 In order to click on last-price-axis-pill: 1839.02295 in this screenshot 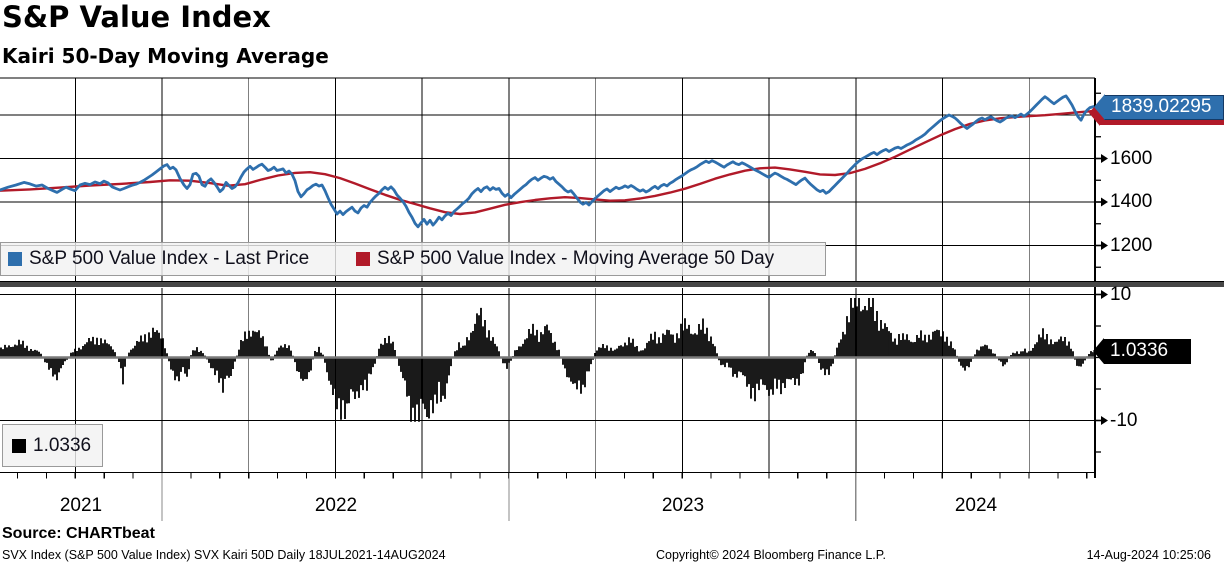, I will do `click(1159, 107)`.